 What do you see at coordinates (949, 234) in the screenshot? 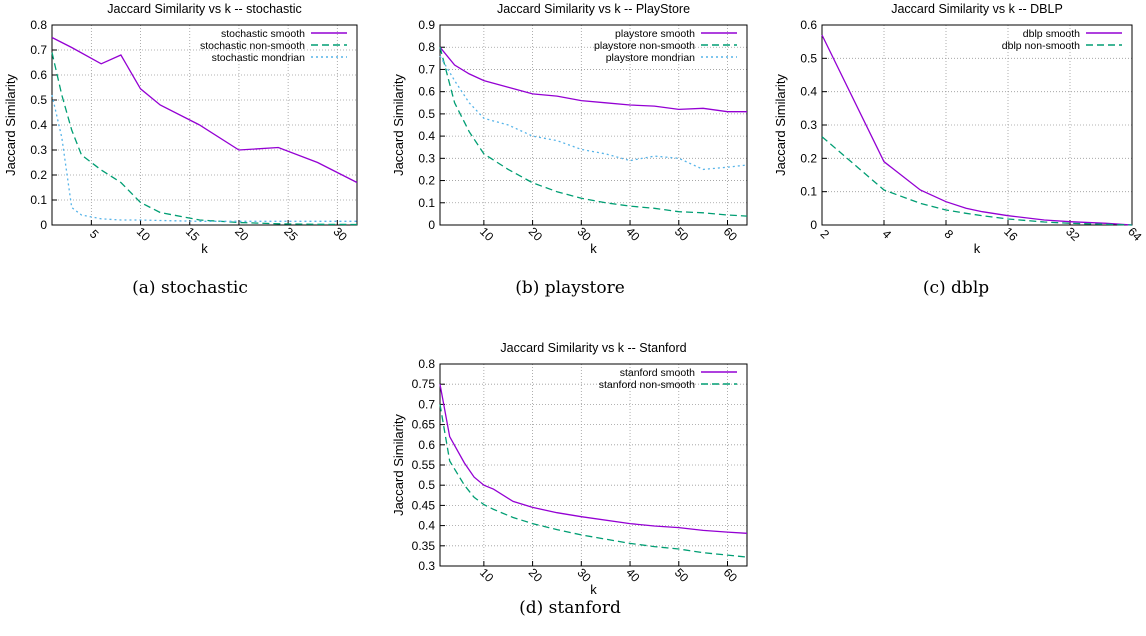
I see `x-tick-label: 8` at bounding box center [949, 234].